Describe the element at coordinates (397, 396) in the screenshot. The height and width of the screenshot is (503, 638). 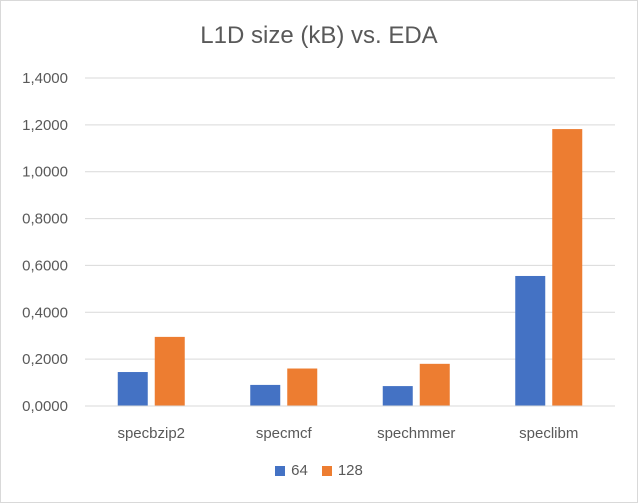
I see `bar-64-spechmmer` at that location.